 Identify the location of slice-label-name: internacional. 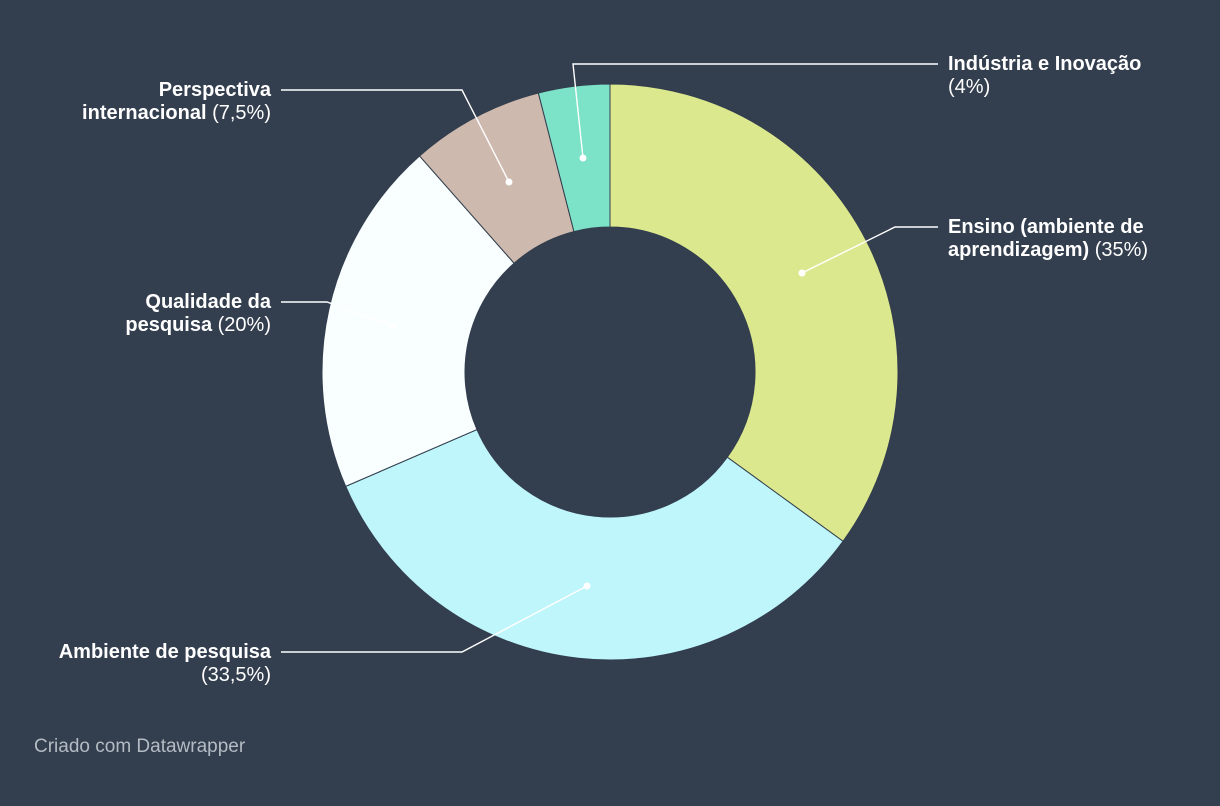
(144, 113).